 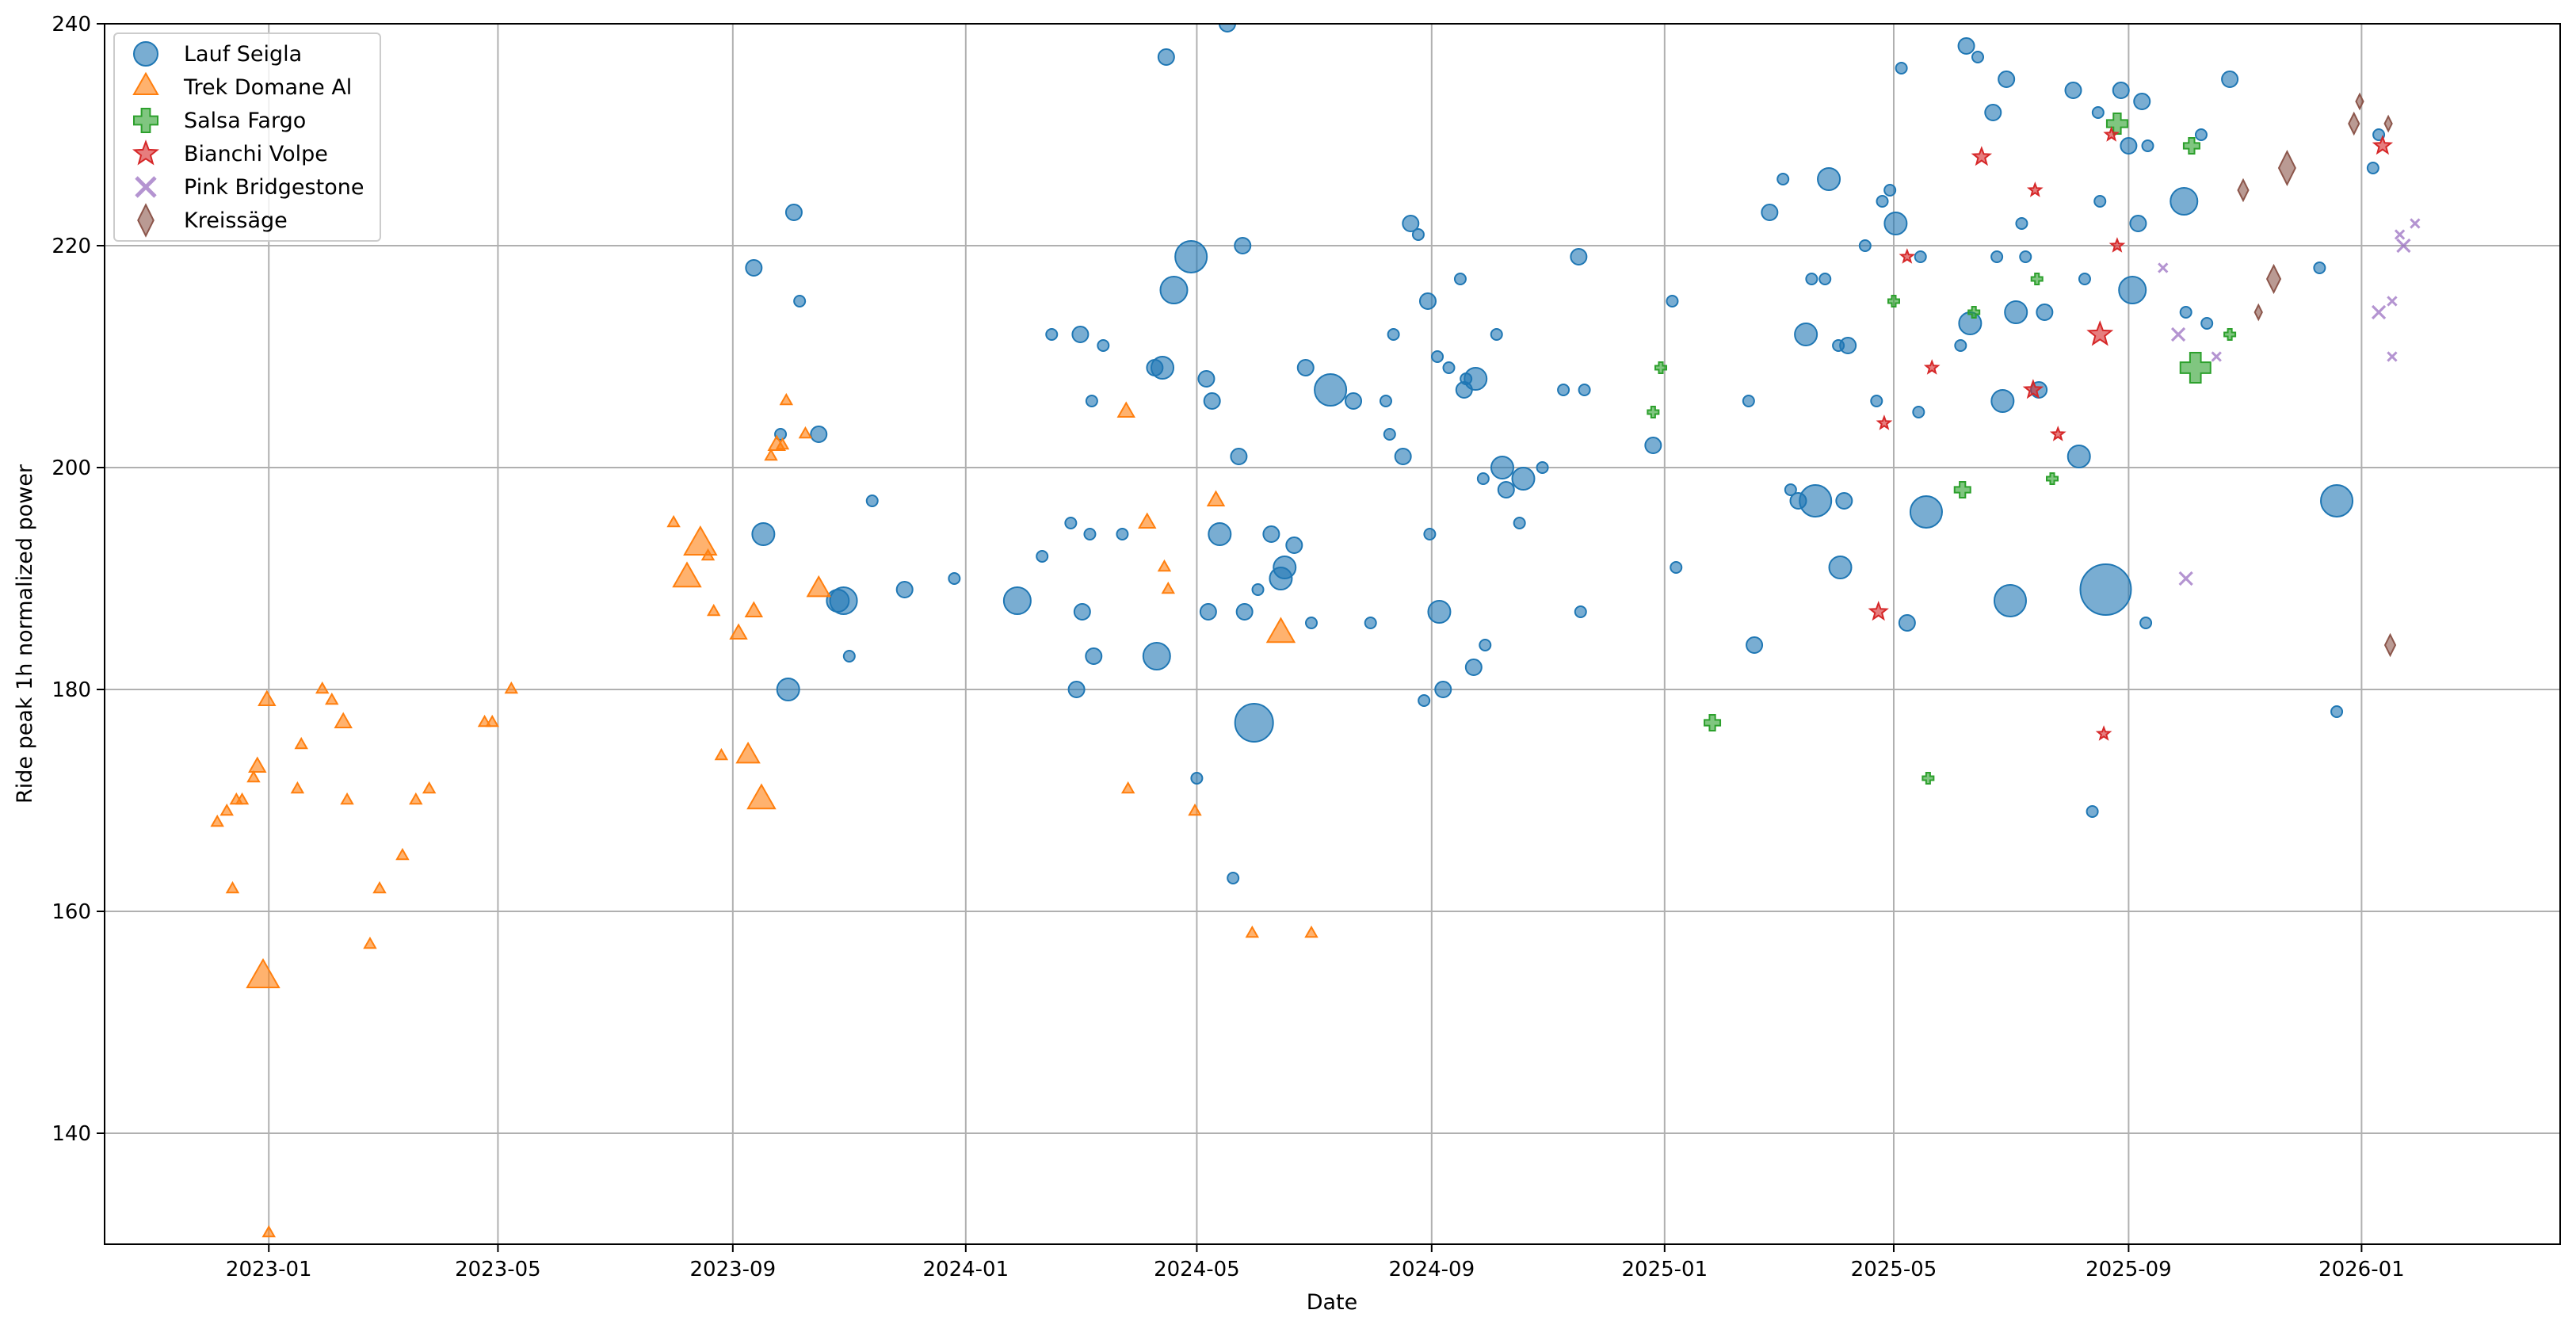 I want to click on legend-box, so click(x=247, y=137).